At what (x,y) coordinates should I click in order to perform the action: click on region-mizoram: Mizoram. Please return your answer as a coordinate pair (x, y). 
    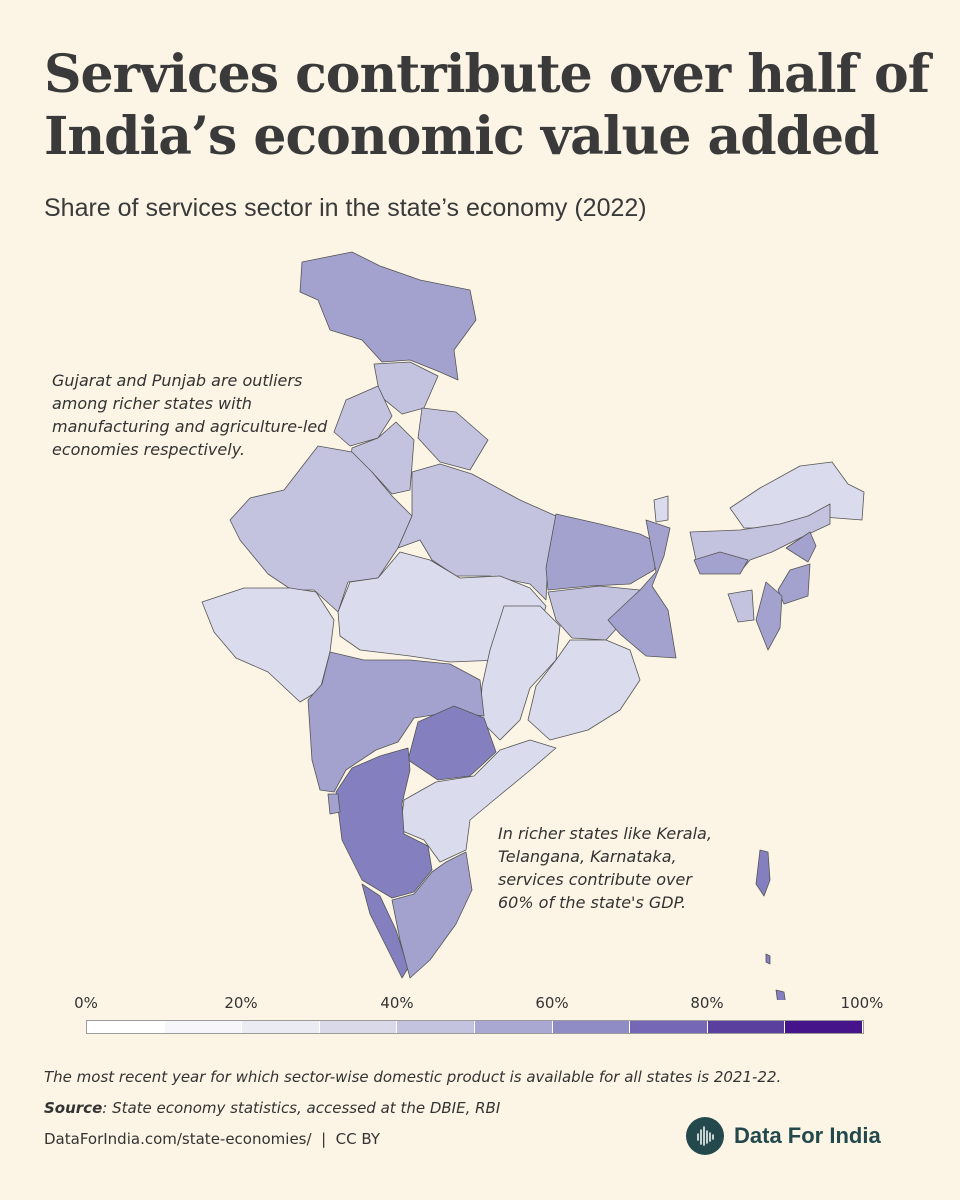
    Looking at the image, I should click on (769, 616).